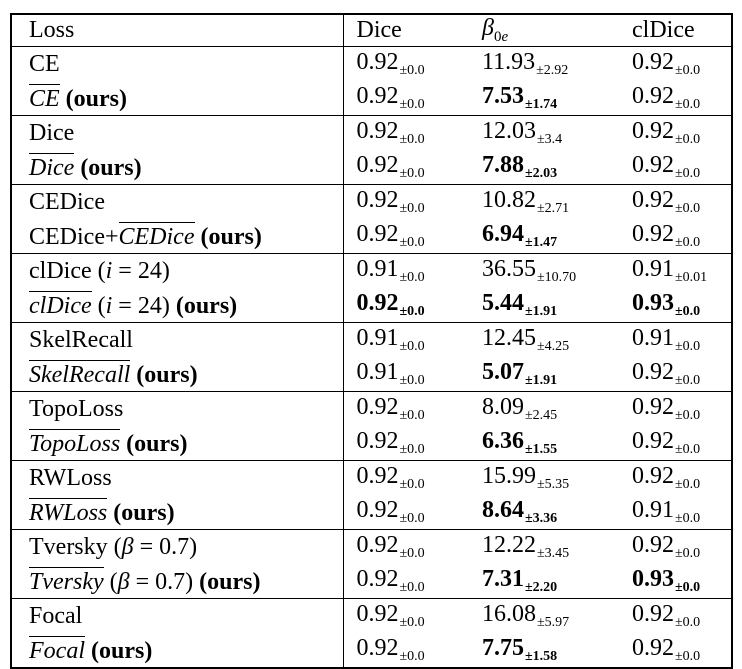 This screenshot has height=669, width=742. I want to click on metric-value: 0.93, so click(653, 303).